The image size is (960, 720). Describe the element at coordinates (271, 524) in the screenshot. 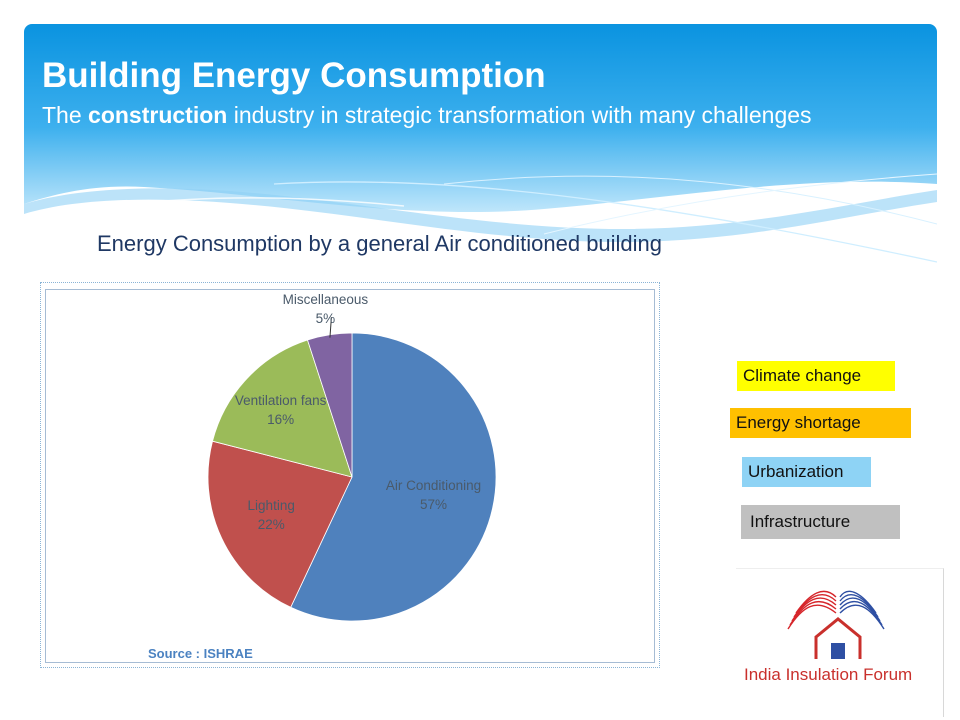

I see `pie-label-value: 22%` at that location.